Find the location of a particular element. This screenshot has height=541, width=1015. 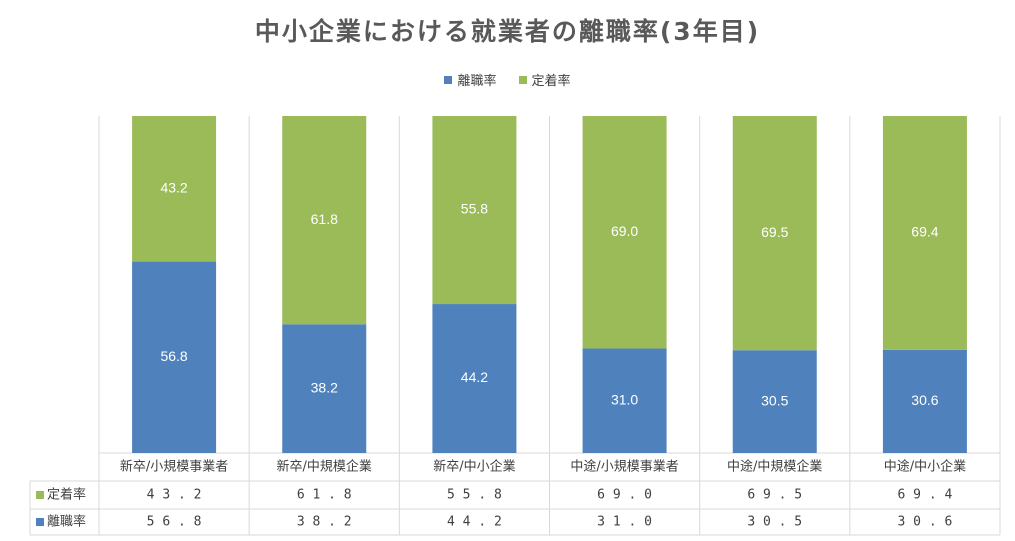

data-label-attrition: 31.0 is located at coordinates (624, 399).